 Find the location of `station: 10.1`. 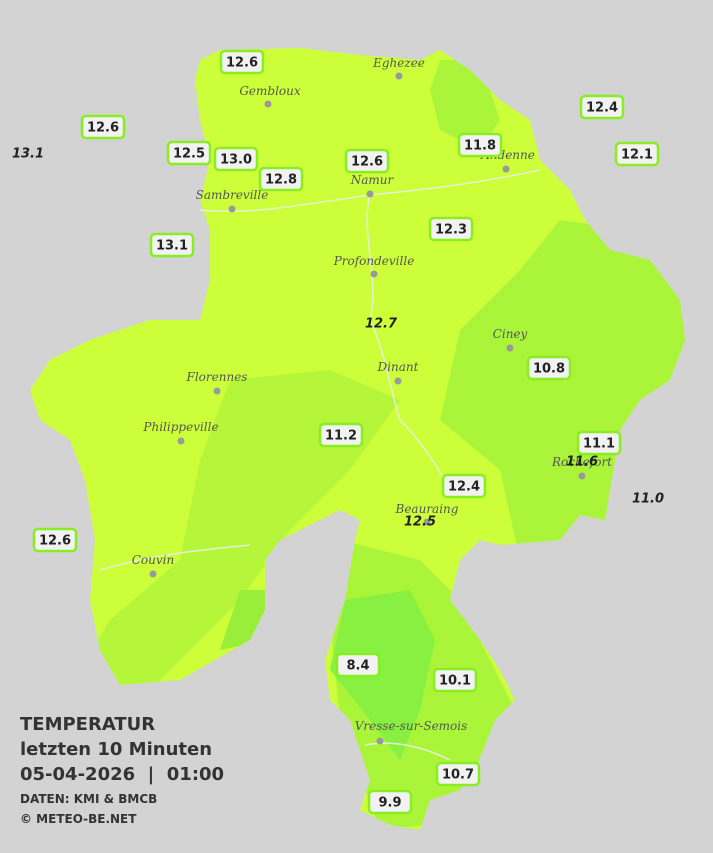

station: 10.1 is located at coordinates (455, 680).